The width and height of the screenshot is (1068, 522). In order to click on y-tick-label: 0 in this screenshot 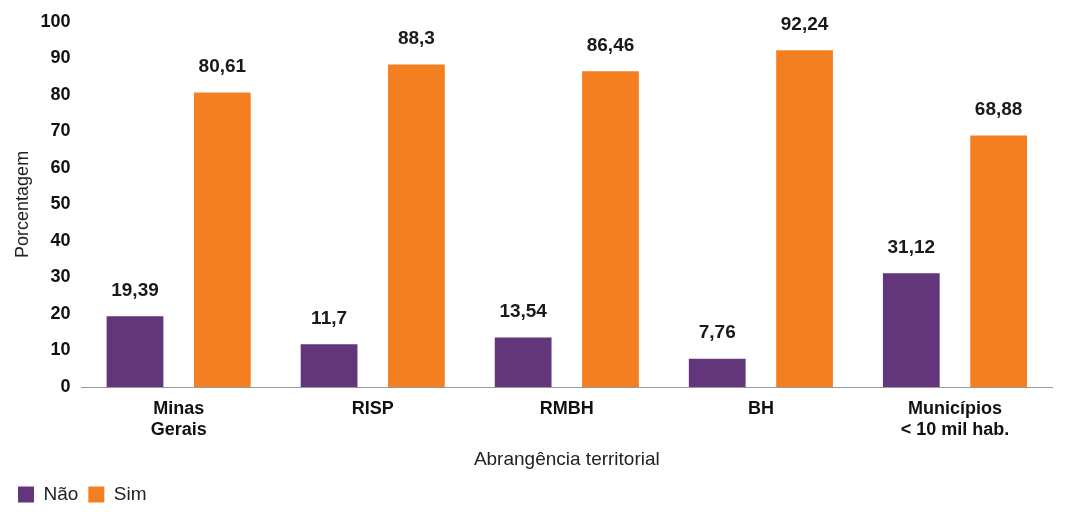, I will do `click(65, 385)`.